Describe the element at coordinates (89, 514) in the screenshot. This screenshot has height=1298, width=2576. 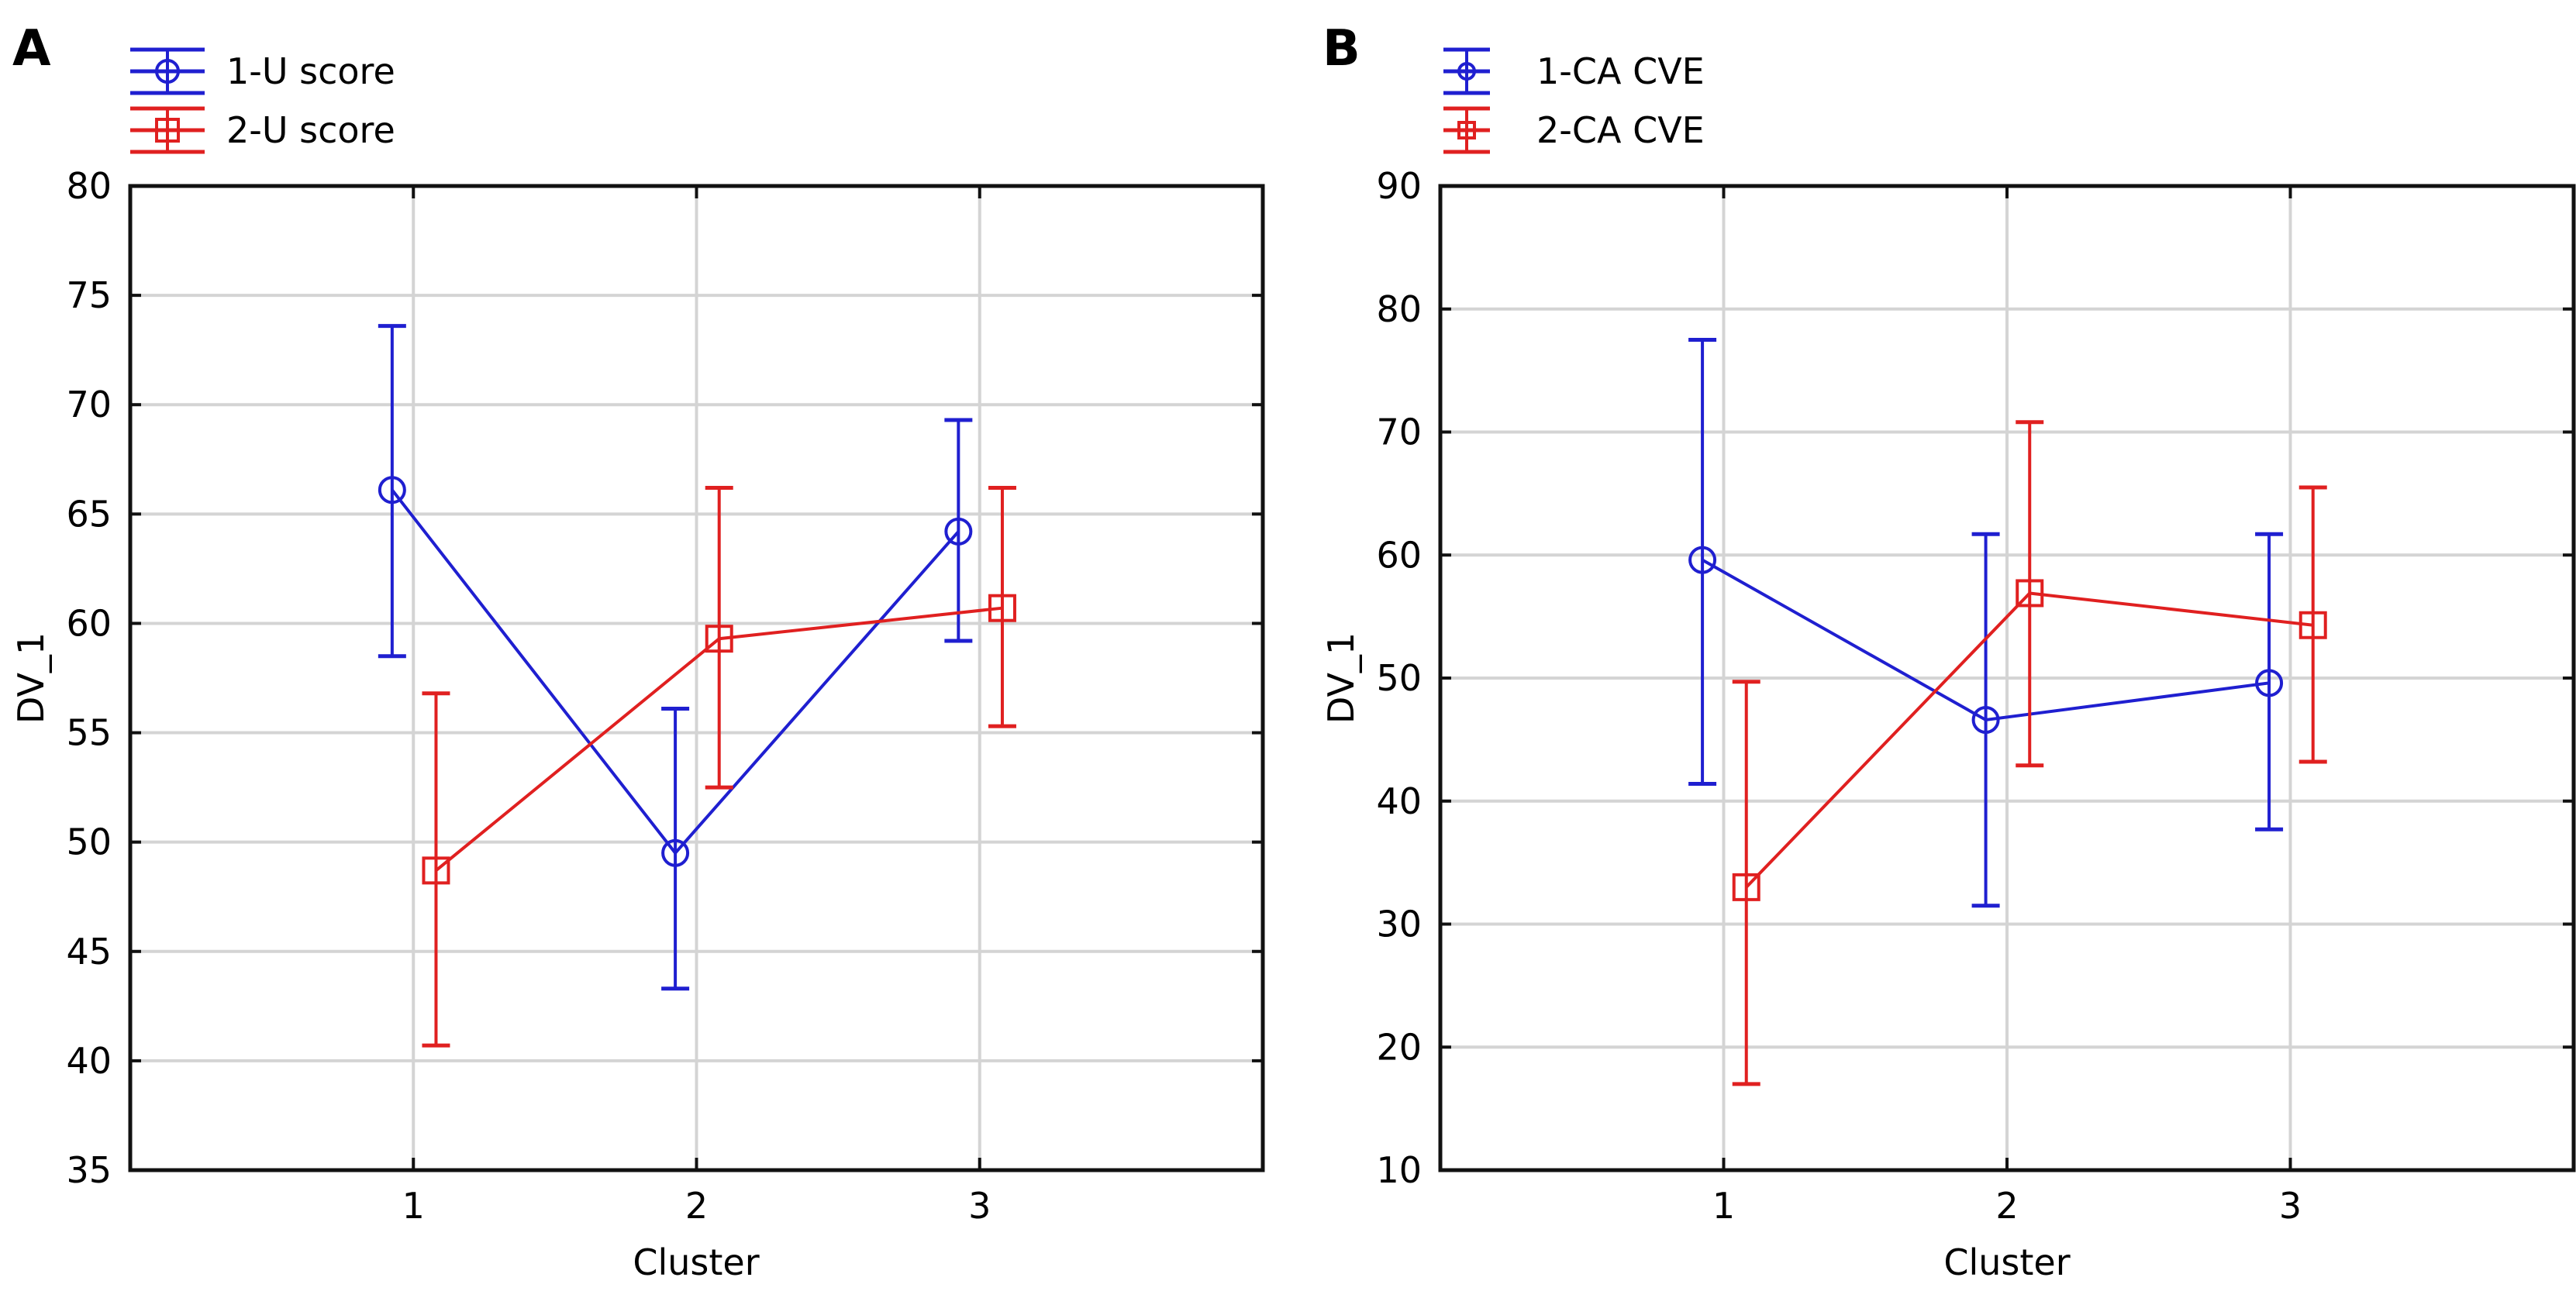
I see `y-tick-label: 65` at that location.